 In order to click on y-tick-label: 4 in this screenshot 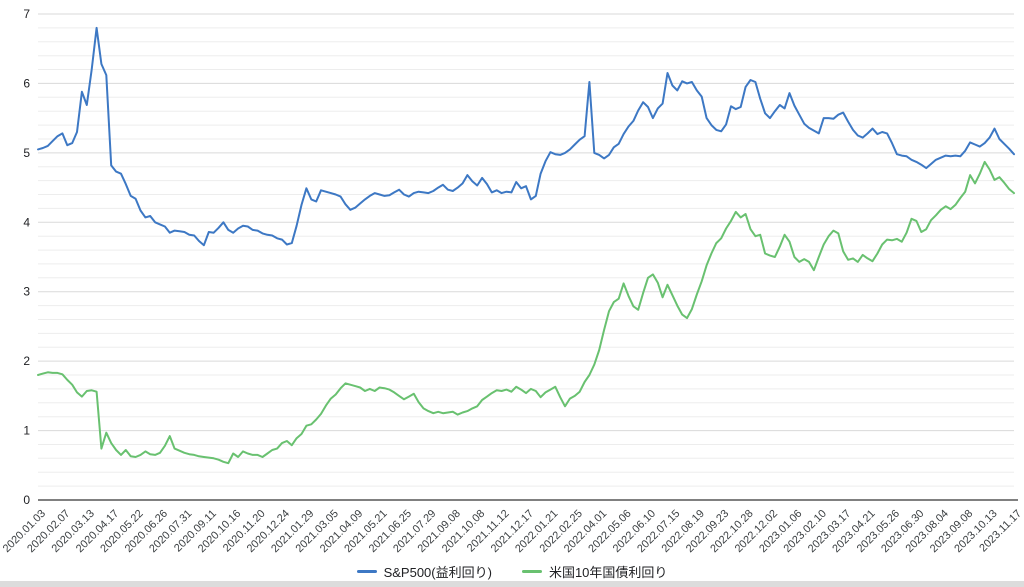, I will do `click(26, 222)`.